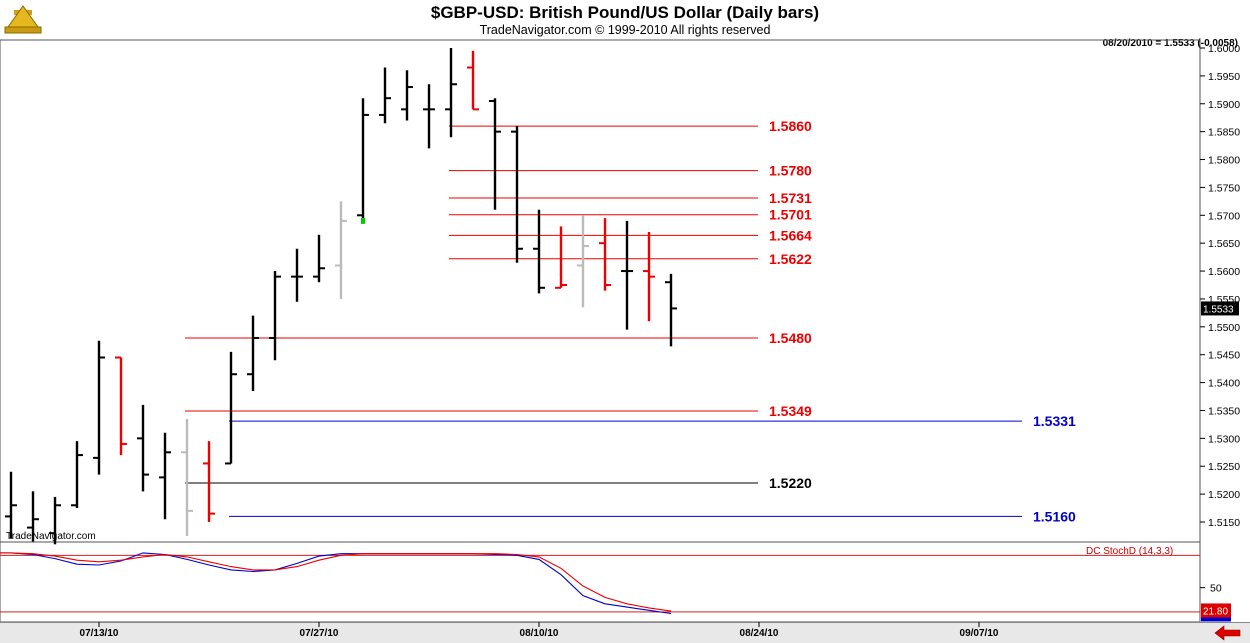 The width and height of the screenshot is (1250, 643). Describe the element at coordinates (1224, 411) in the screenshot. I see `price-tick-label: 1.5350` at that location.